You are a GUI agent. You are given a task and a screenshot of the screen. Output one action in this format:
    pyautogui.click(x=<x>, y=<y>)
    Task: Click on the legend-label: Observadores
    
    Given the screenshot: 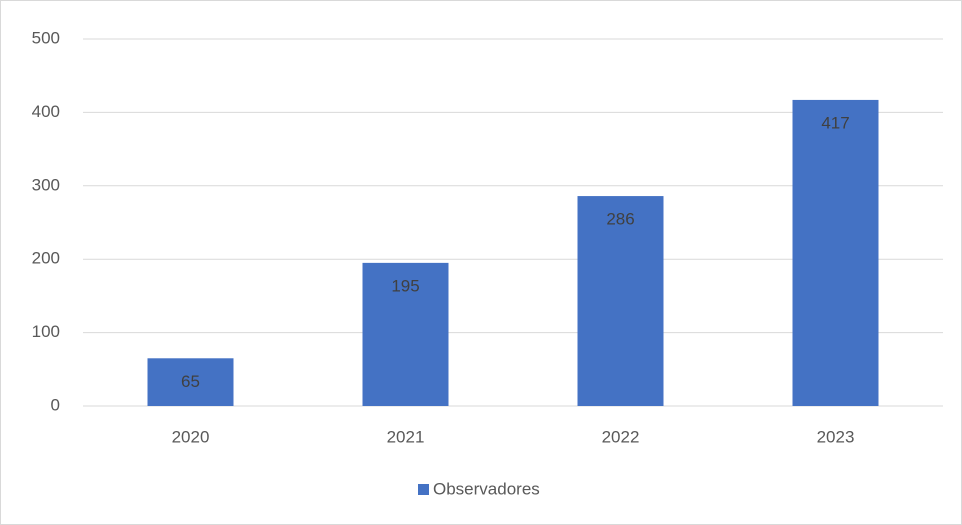 What is the action you would take?
    pyautogui.click(x=486, y=488)
    